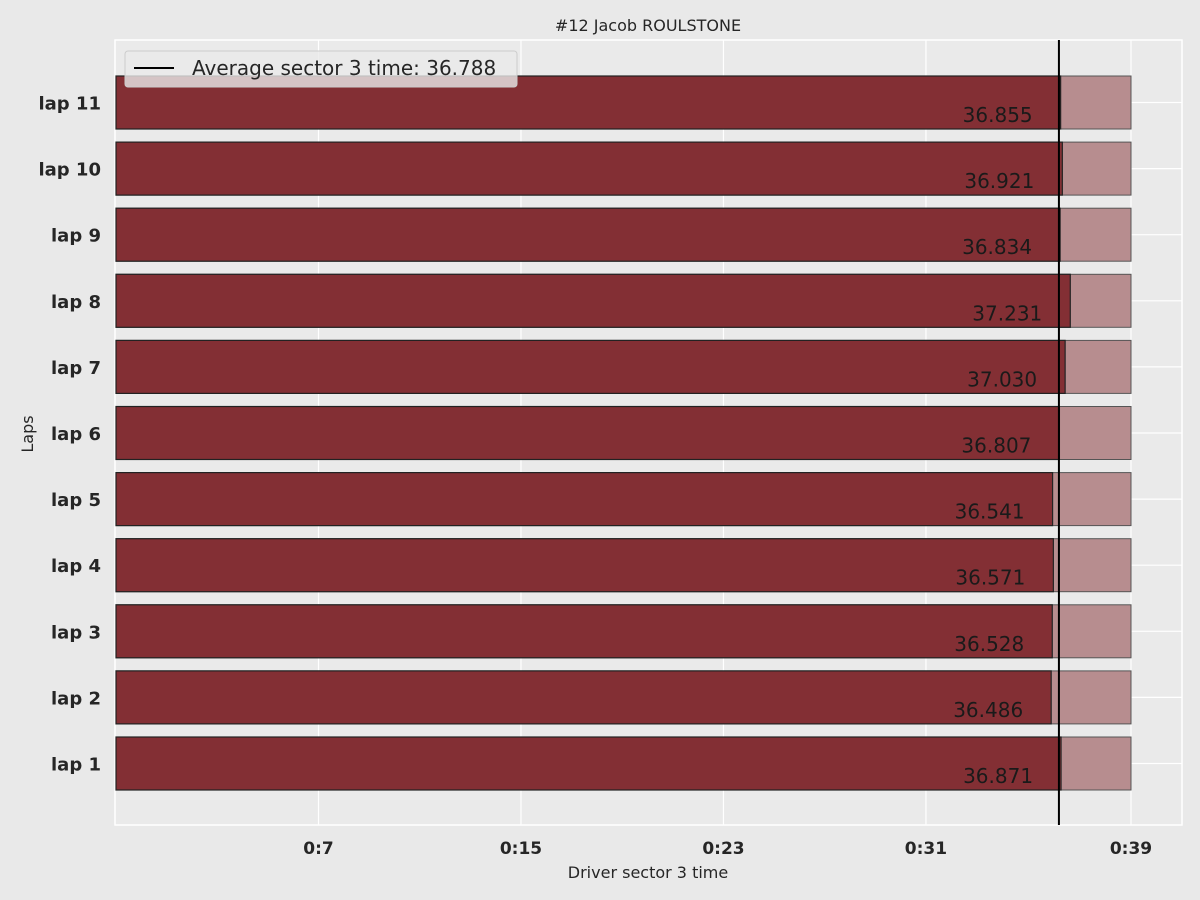 The height and width of the screenshot is (900, 1200). What do you see at coordinates (76, 236) in the screenshot?
I see `y-tick-label: lap 9` at bounding box center [76, 236].